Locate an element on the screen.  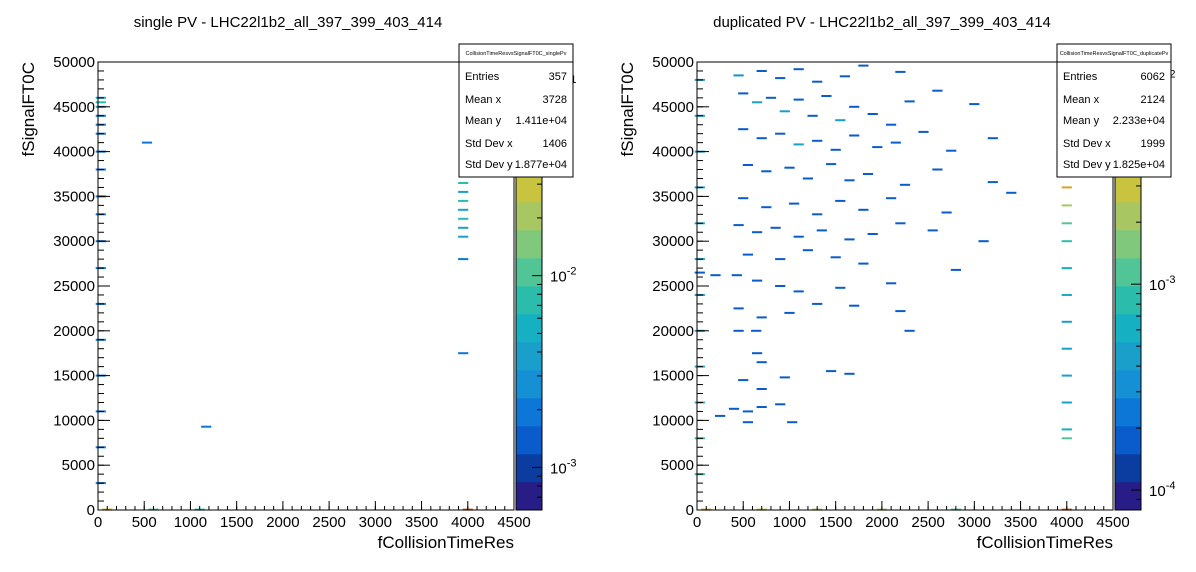
y-tick-label: 25000 is located at coordinates (673, 286).